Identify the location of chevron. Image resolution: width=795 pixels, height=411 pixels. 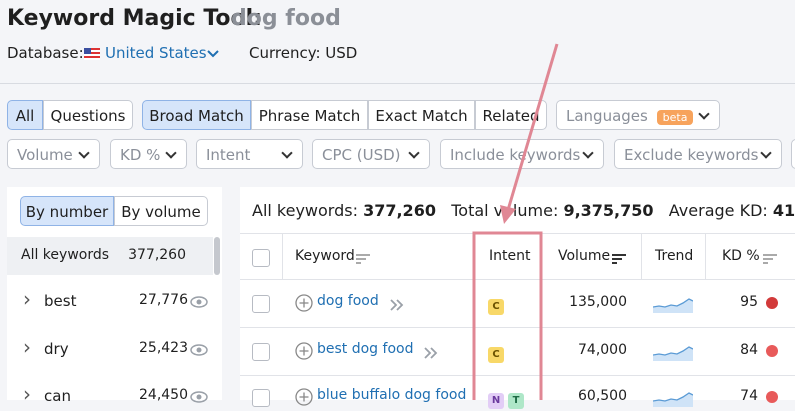
(213, 54).